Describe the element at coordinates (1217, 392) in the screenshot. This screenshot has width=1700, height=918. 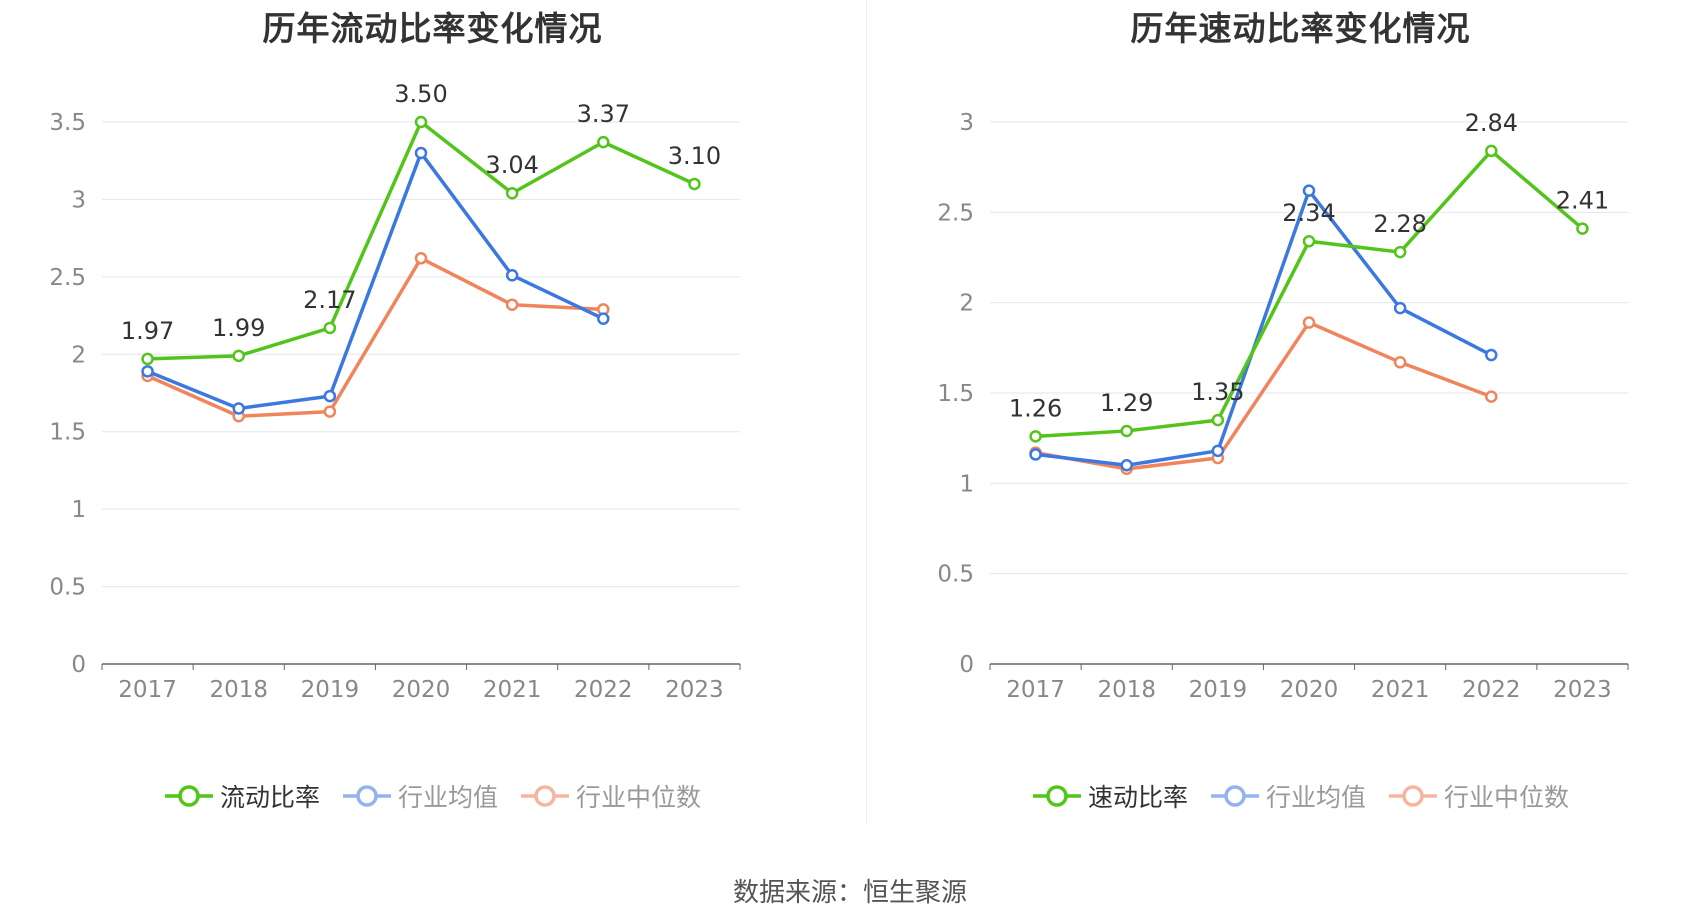
I see `data-label: 1.35` at that location.